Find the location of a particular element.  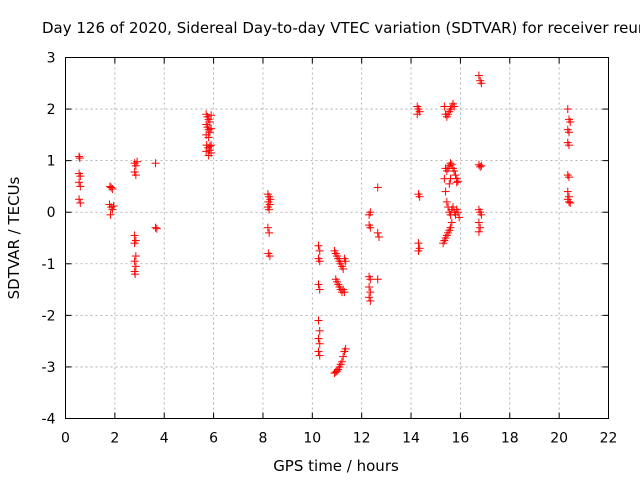

x-tick-label: 14 is located at coordinates (411, 439).